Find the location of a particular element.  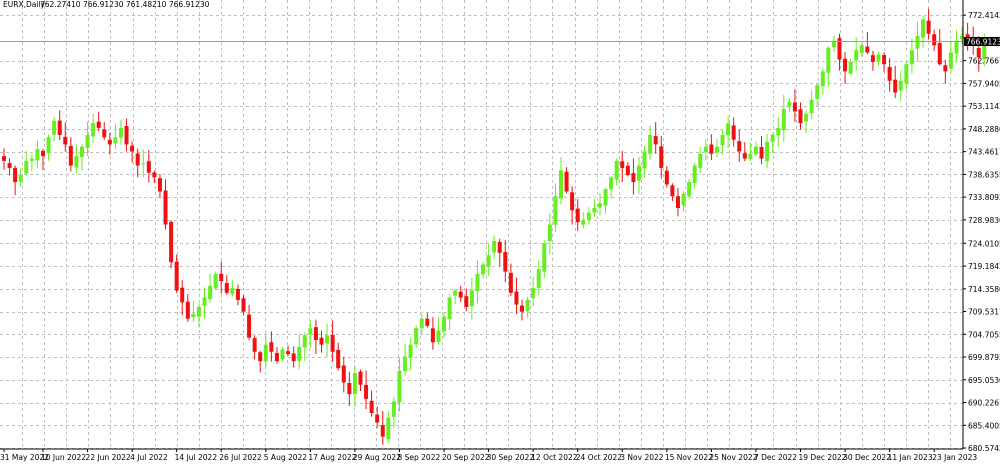

y-tick-label: 753.11425 is located at coordinates (984, 106).